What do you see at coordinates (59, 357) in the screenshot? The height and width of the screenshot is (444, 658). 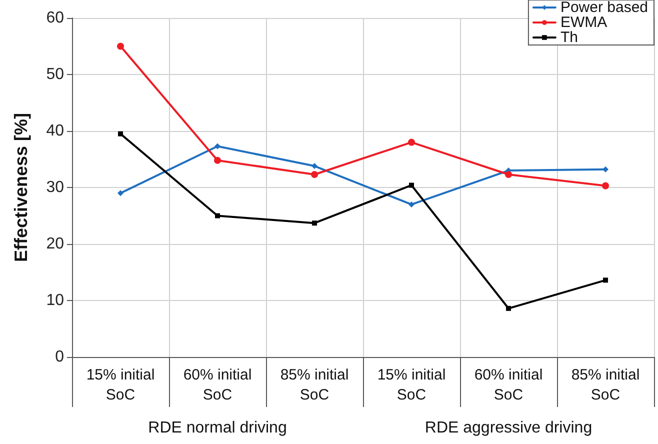 I see `y-tick-label: 0` at bounding box center [59, 357].